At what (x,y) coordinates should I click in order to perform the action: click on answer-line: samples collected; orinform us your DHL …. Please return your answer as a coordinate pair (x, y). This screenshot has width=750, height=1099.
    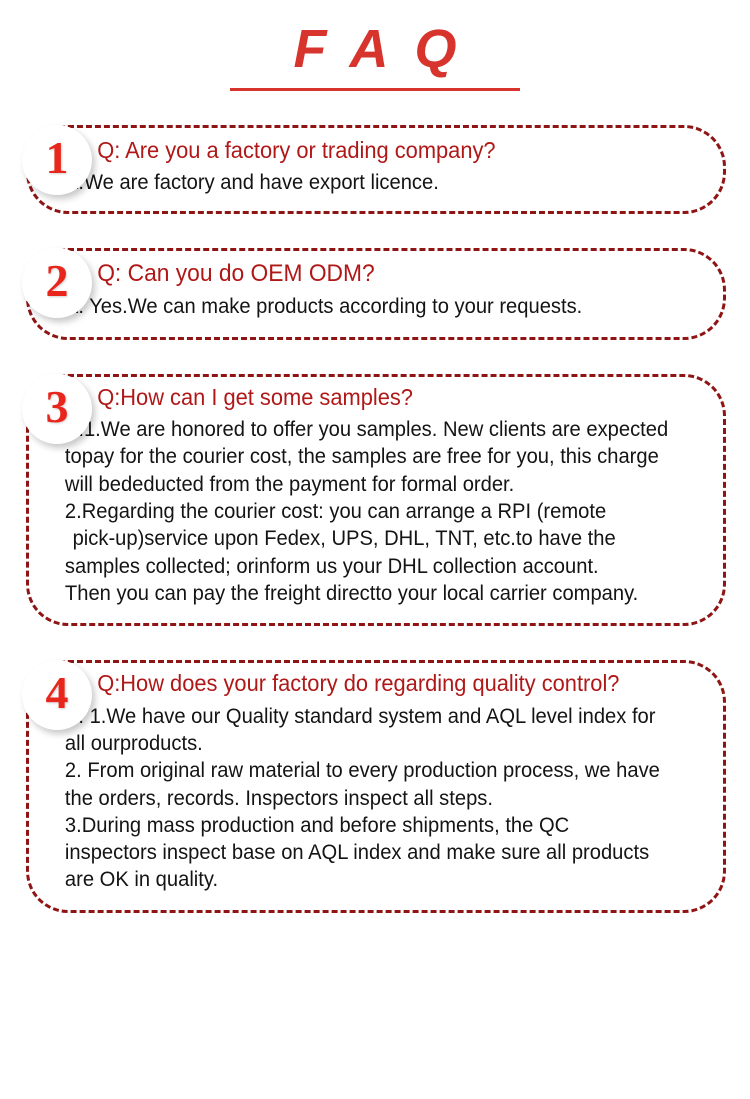
    Looking at the image, I should click on (331, 566).